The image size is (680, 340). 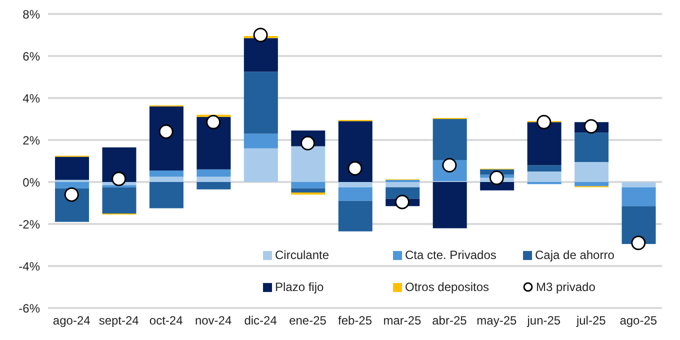 What do you see at coordinates (29, 308) in the screenshot?
I see `y-tick-label: -6%` at bounding box center [29, 308].